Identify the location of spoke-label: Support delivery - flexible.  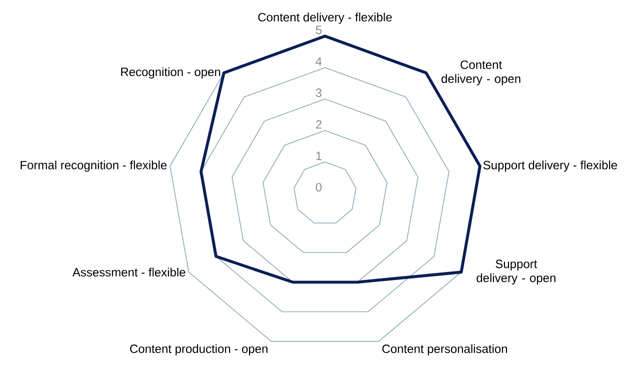
(550, 166).